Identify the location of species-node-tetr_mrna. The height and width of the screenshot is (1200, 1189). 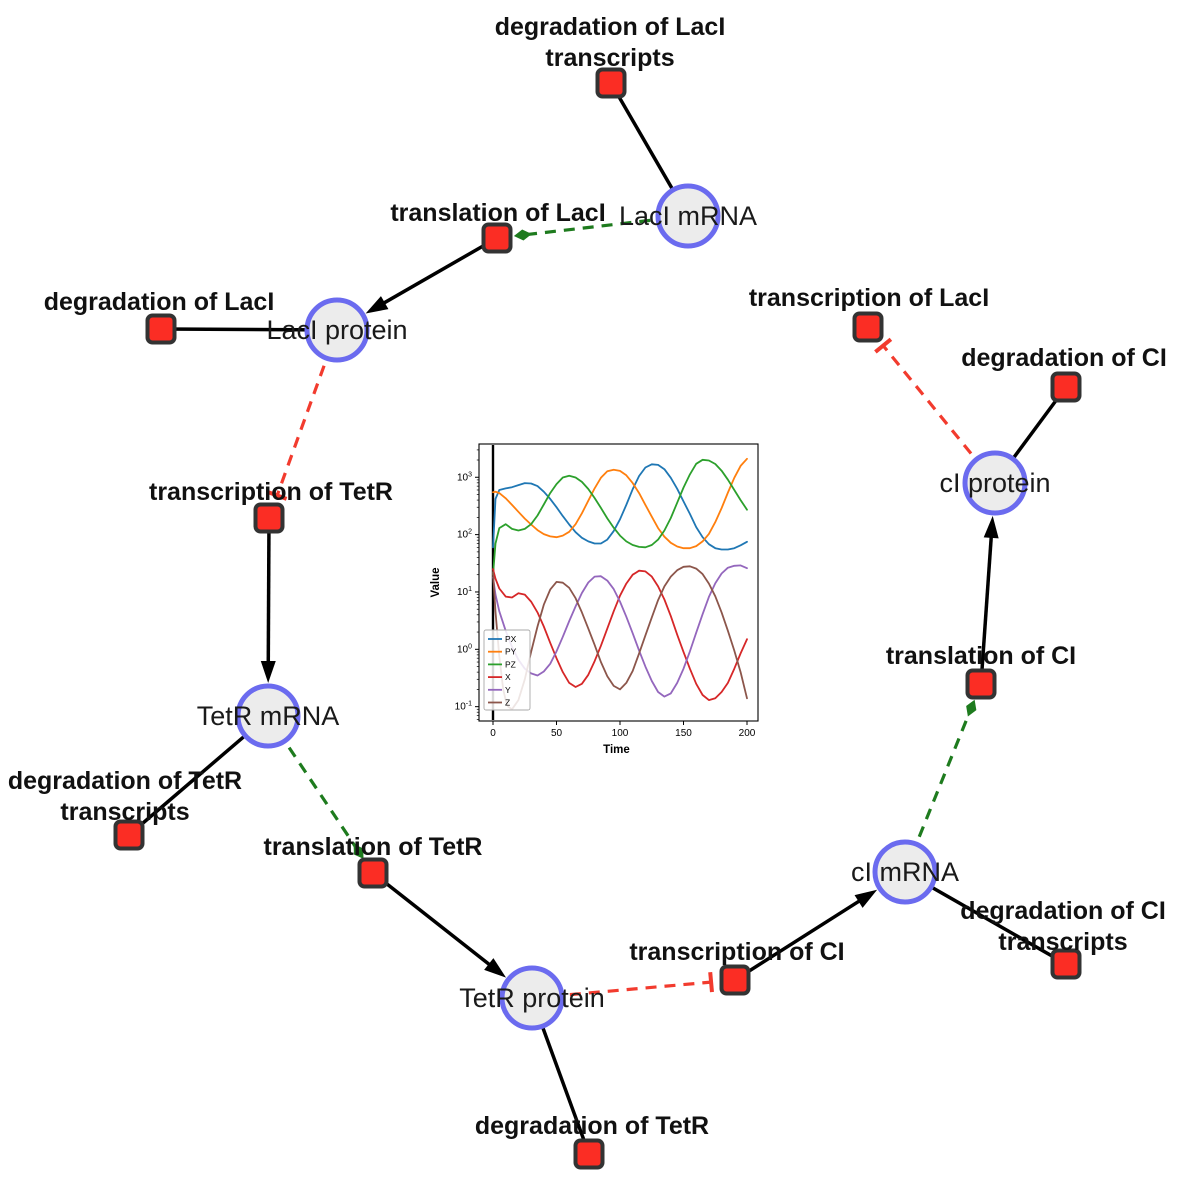
(268, 716).